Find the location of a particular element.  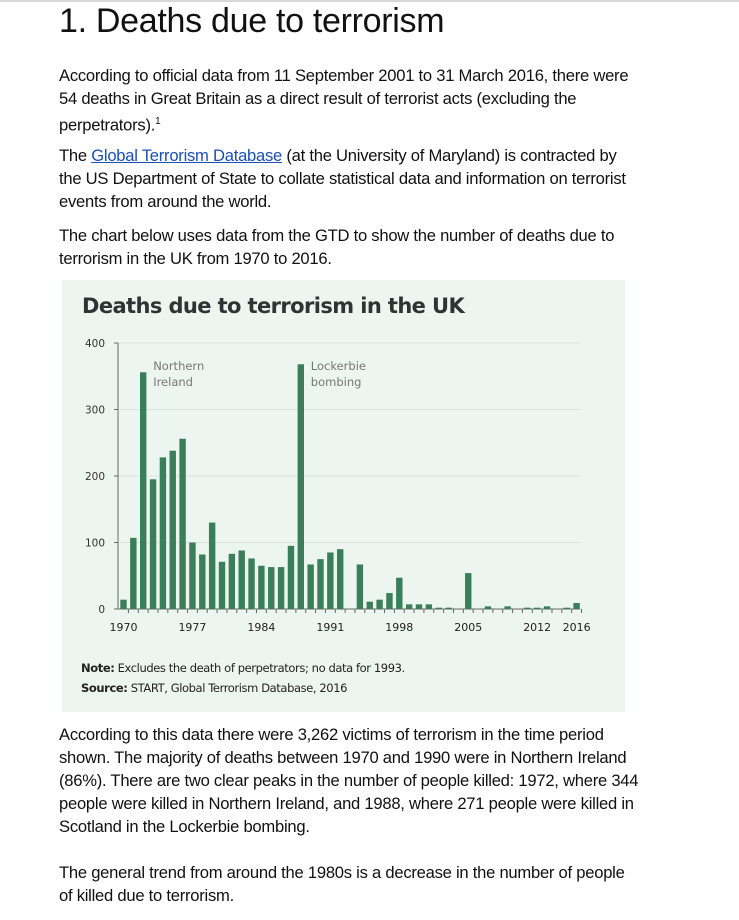

gtd-link: Global Terrorism Database is located at coordinates (187, 155).